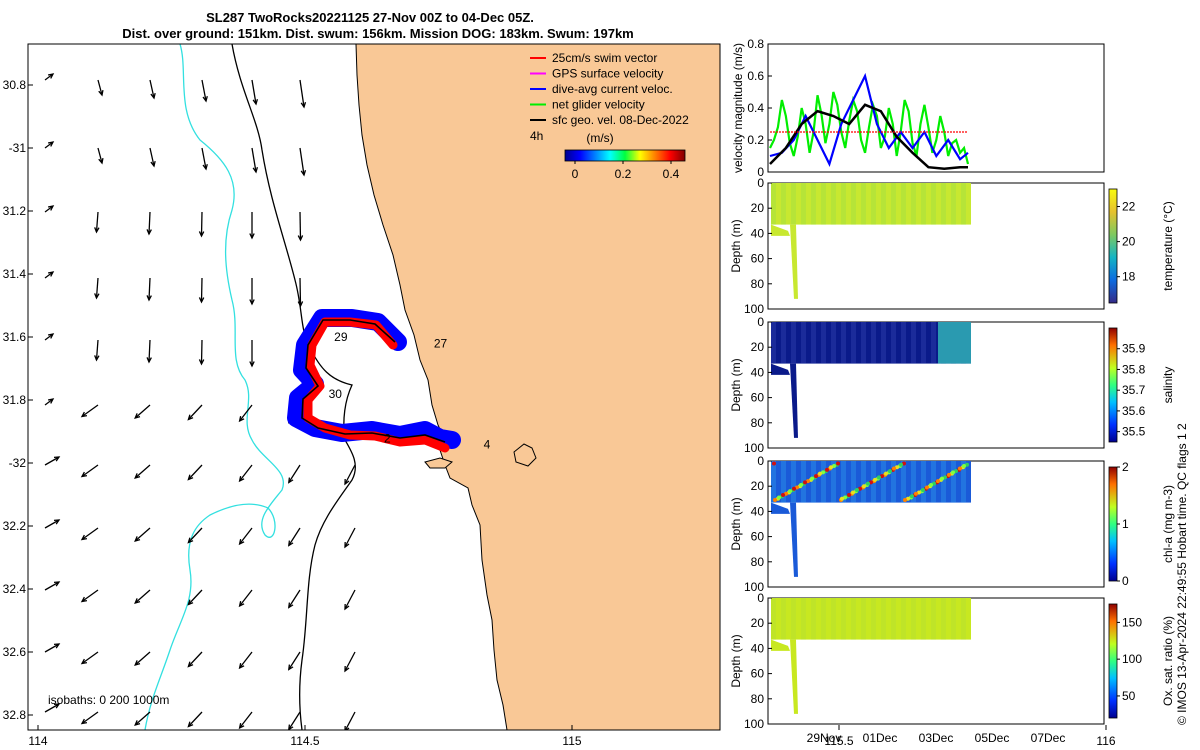  What do you see at coordinates (15, 337) in the screenshot?
I see `map-ytick-label: 31.6` at bounding box center [15, 337].